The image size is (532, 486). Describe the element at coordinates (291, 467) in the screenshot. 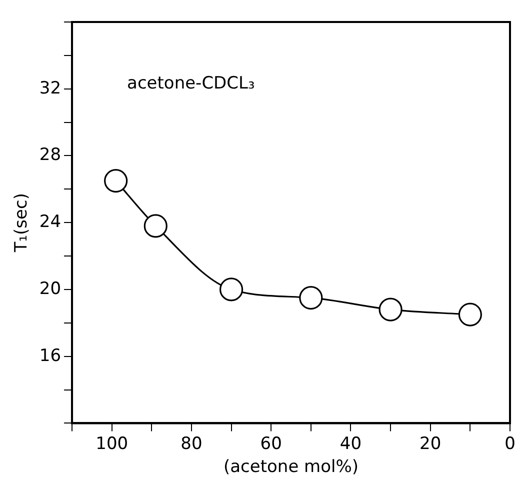

I see `x-axis-title: (acetone mol%)` at that location.